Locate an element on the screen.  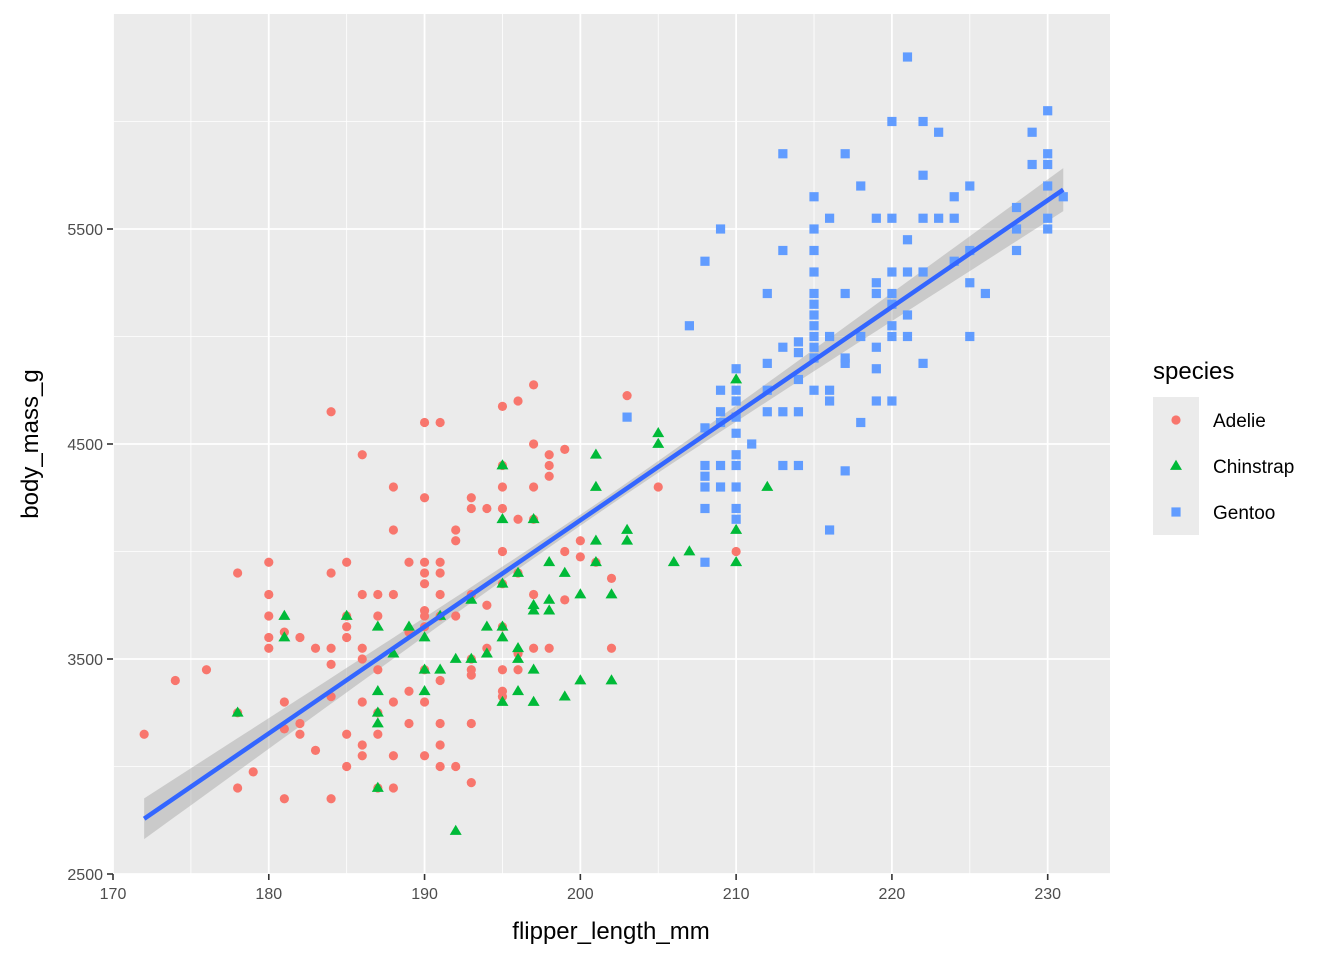
x-tick-label: 170 is located at coordinates (113, 894).